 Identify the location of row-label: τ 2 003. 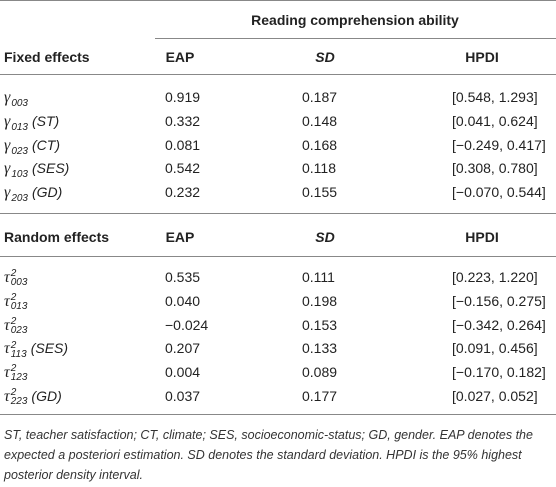
(16, 278).